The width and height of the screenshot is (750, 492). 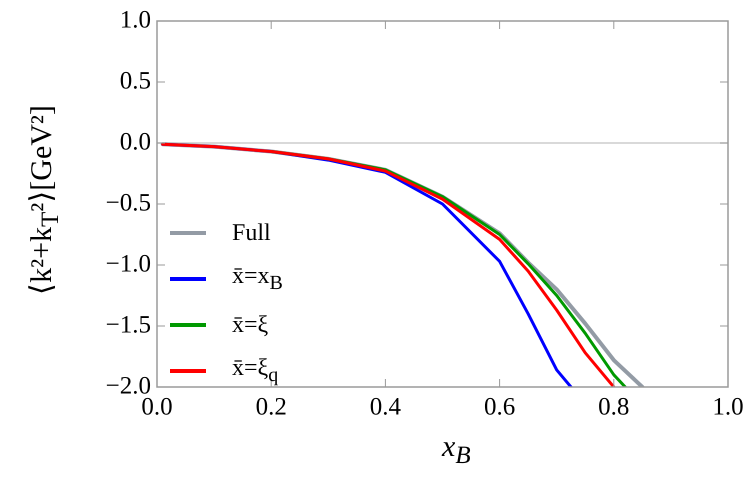 I want to click on y-tick-label: 0.5, so click(x=135, y=81).